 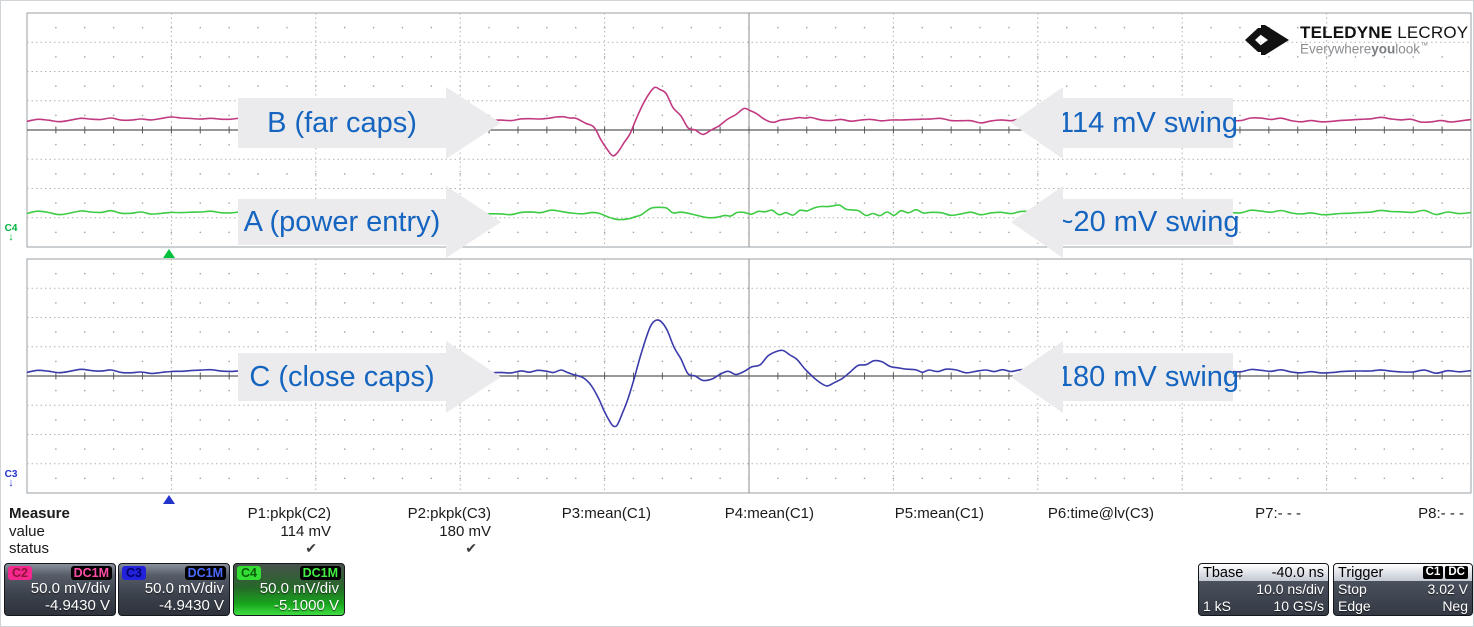 I want to click on measure-value-p1: 114 mV, so click(x=305, y=531).